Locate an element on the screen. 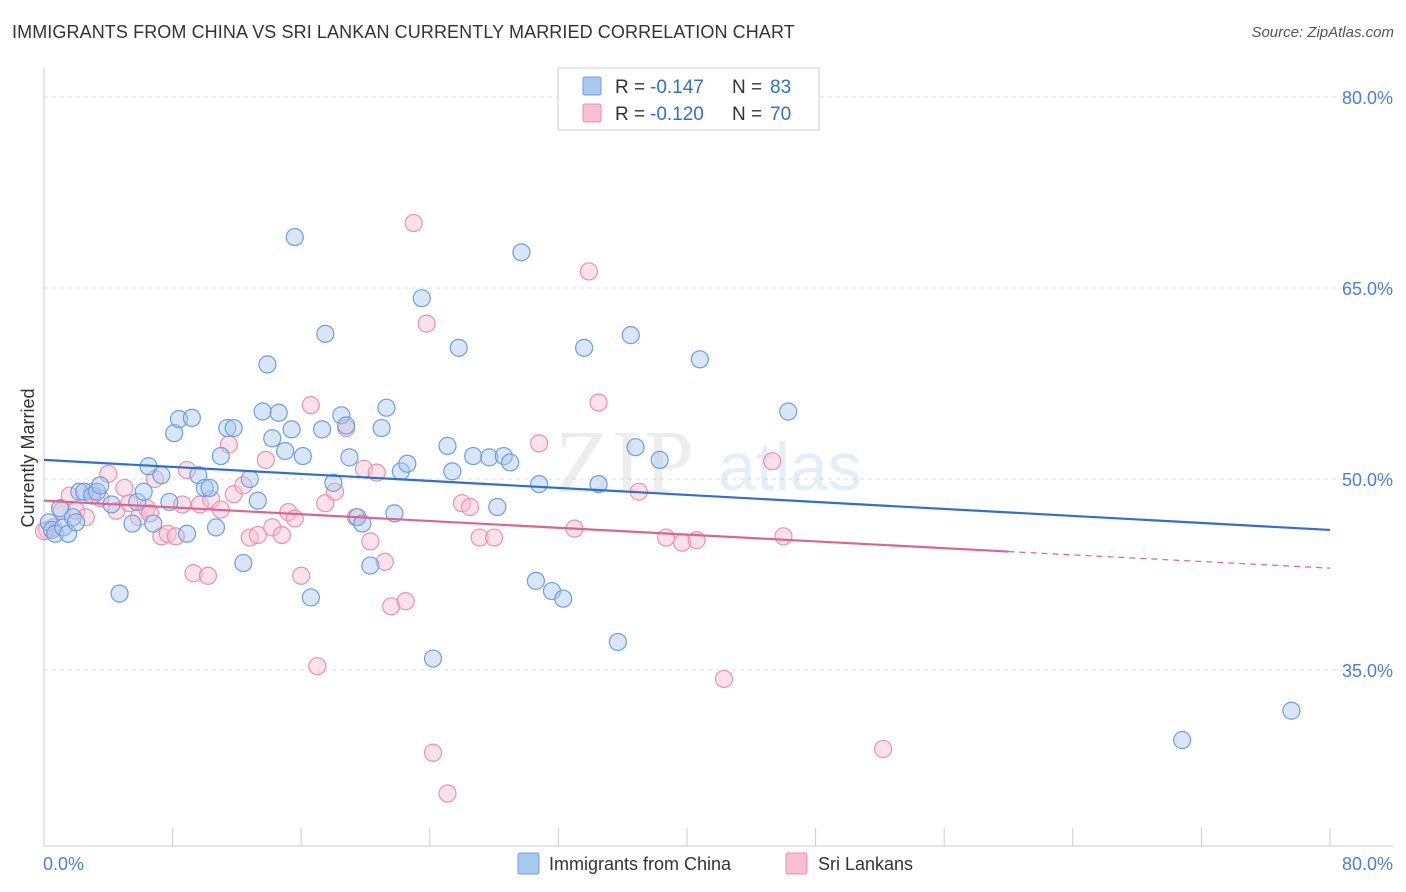  watermark-zip: ZIP is located at coordinates (625, 462).